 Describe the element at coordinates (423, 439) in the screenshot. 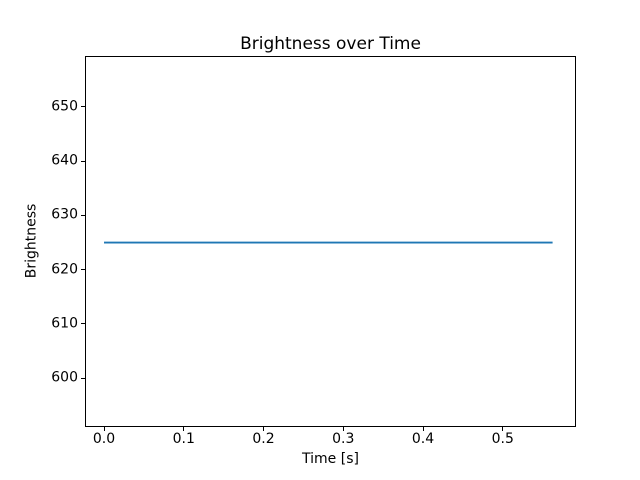

I see `x-tick-label: 0.4` at that location.